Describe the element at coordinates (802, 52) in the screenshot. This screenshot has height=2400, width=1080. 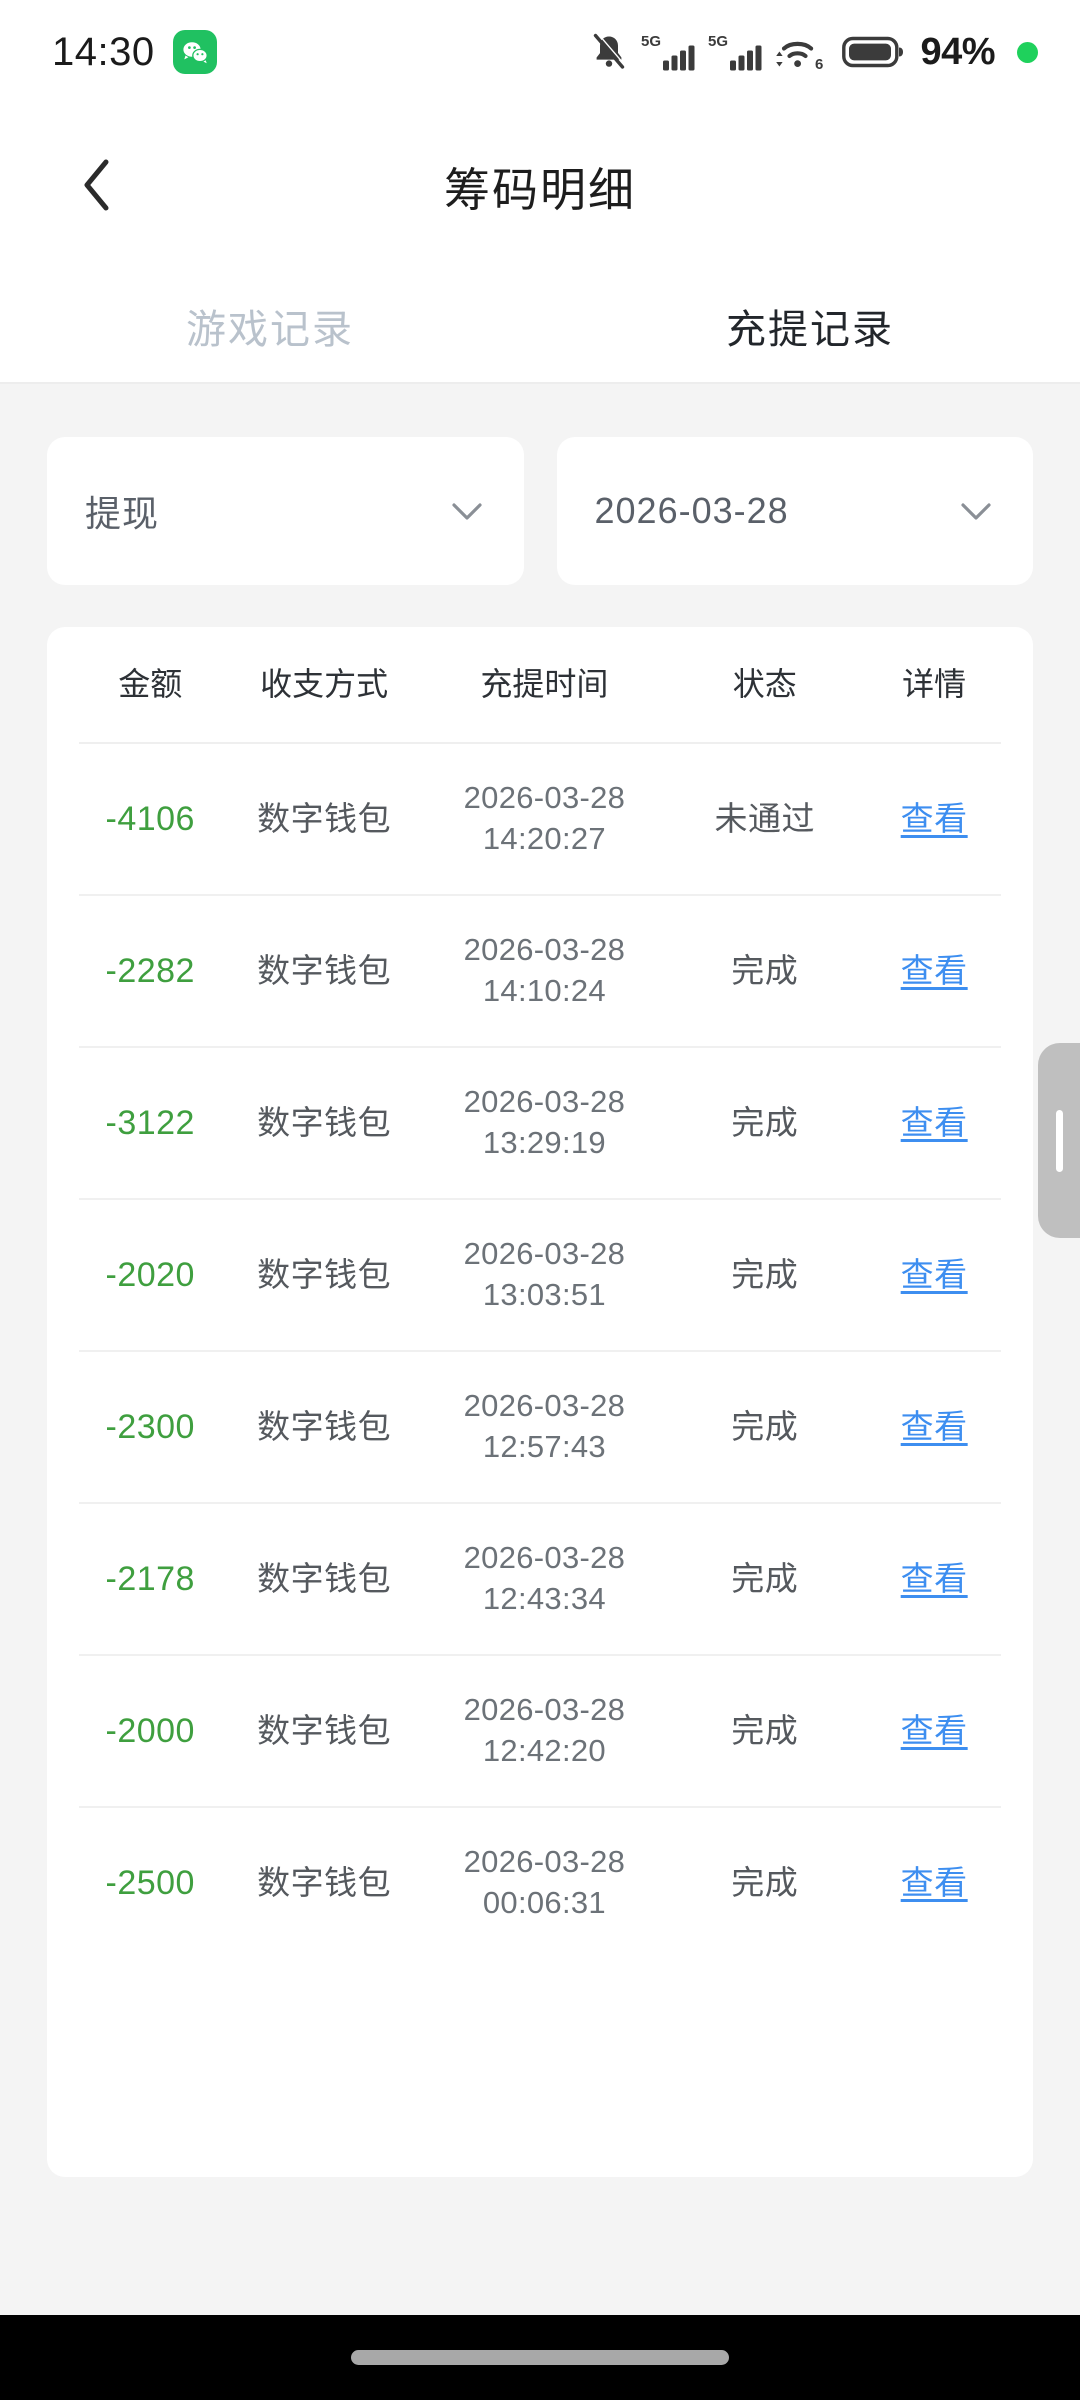
I see `wifi-6-icon: 6` at that location.